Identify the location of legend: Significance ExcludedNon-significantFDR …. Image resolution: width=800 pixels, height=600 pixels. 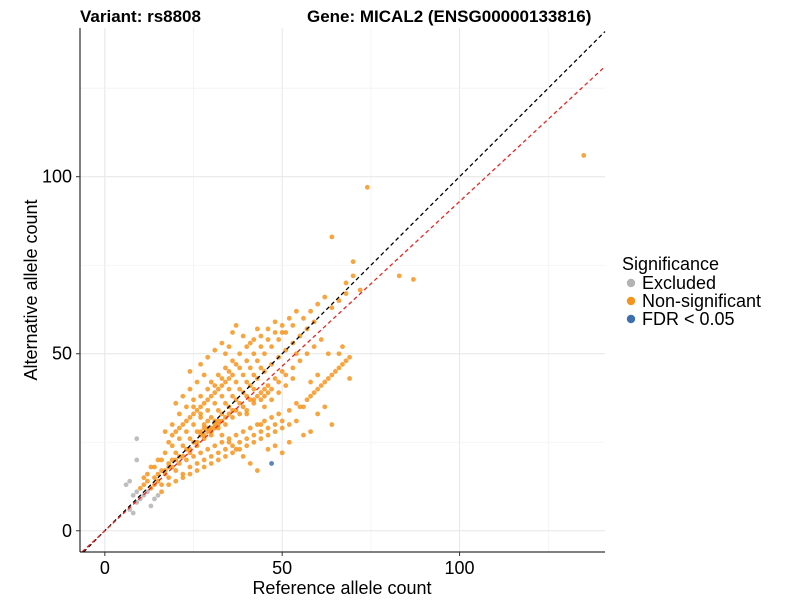
(691, 291).